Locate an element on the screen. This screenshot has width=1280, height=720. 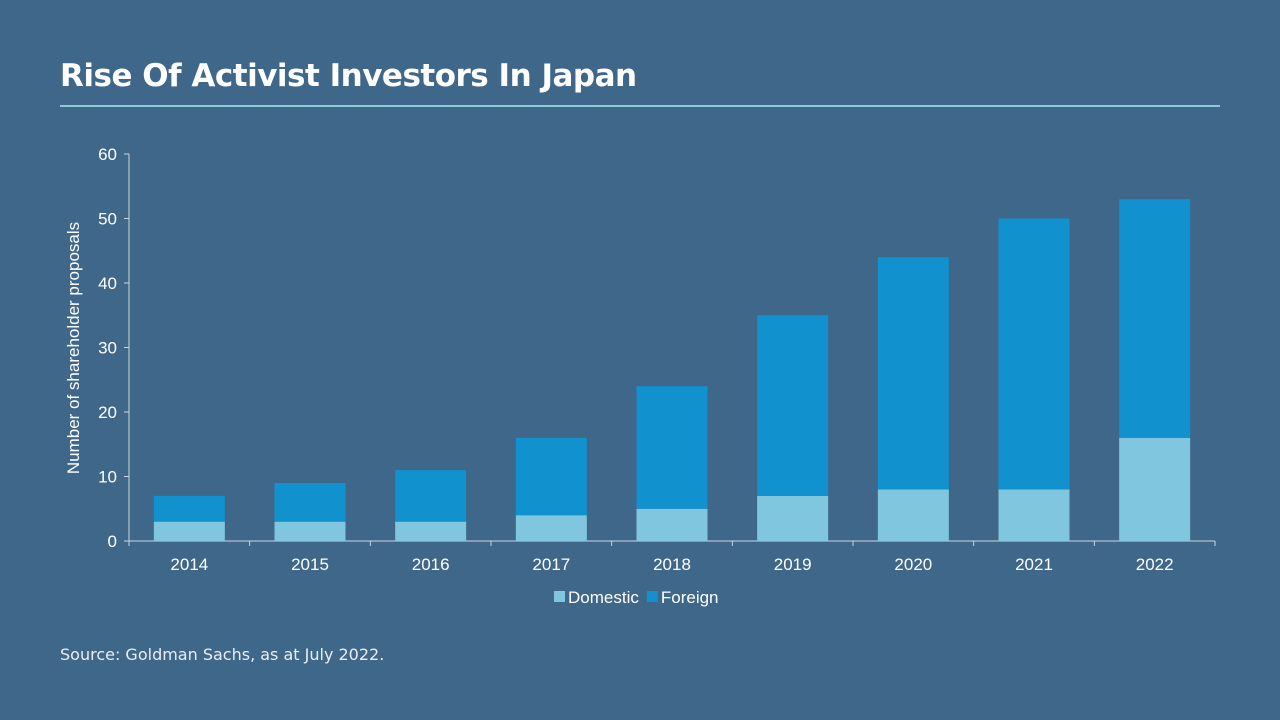
bar-group-2014 is located at coordinates (189, 518).